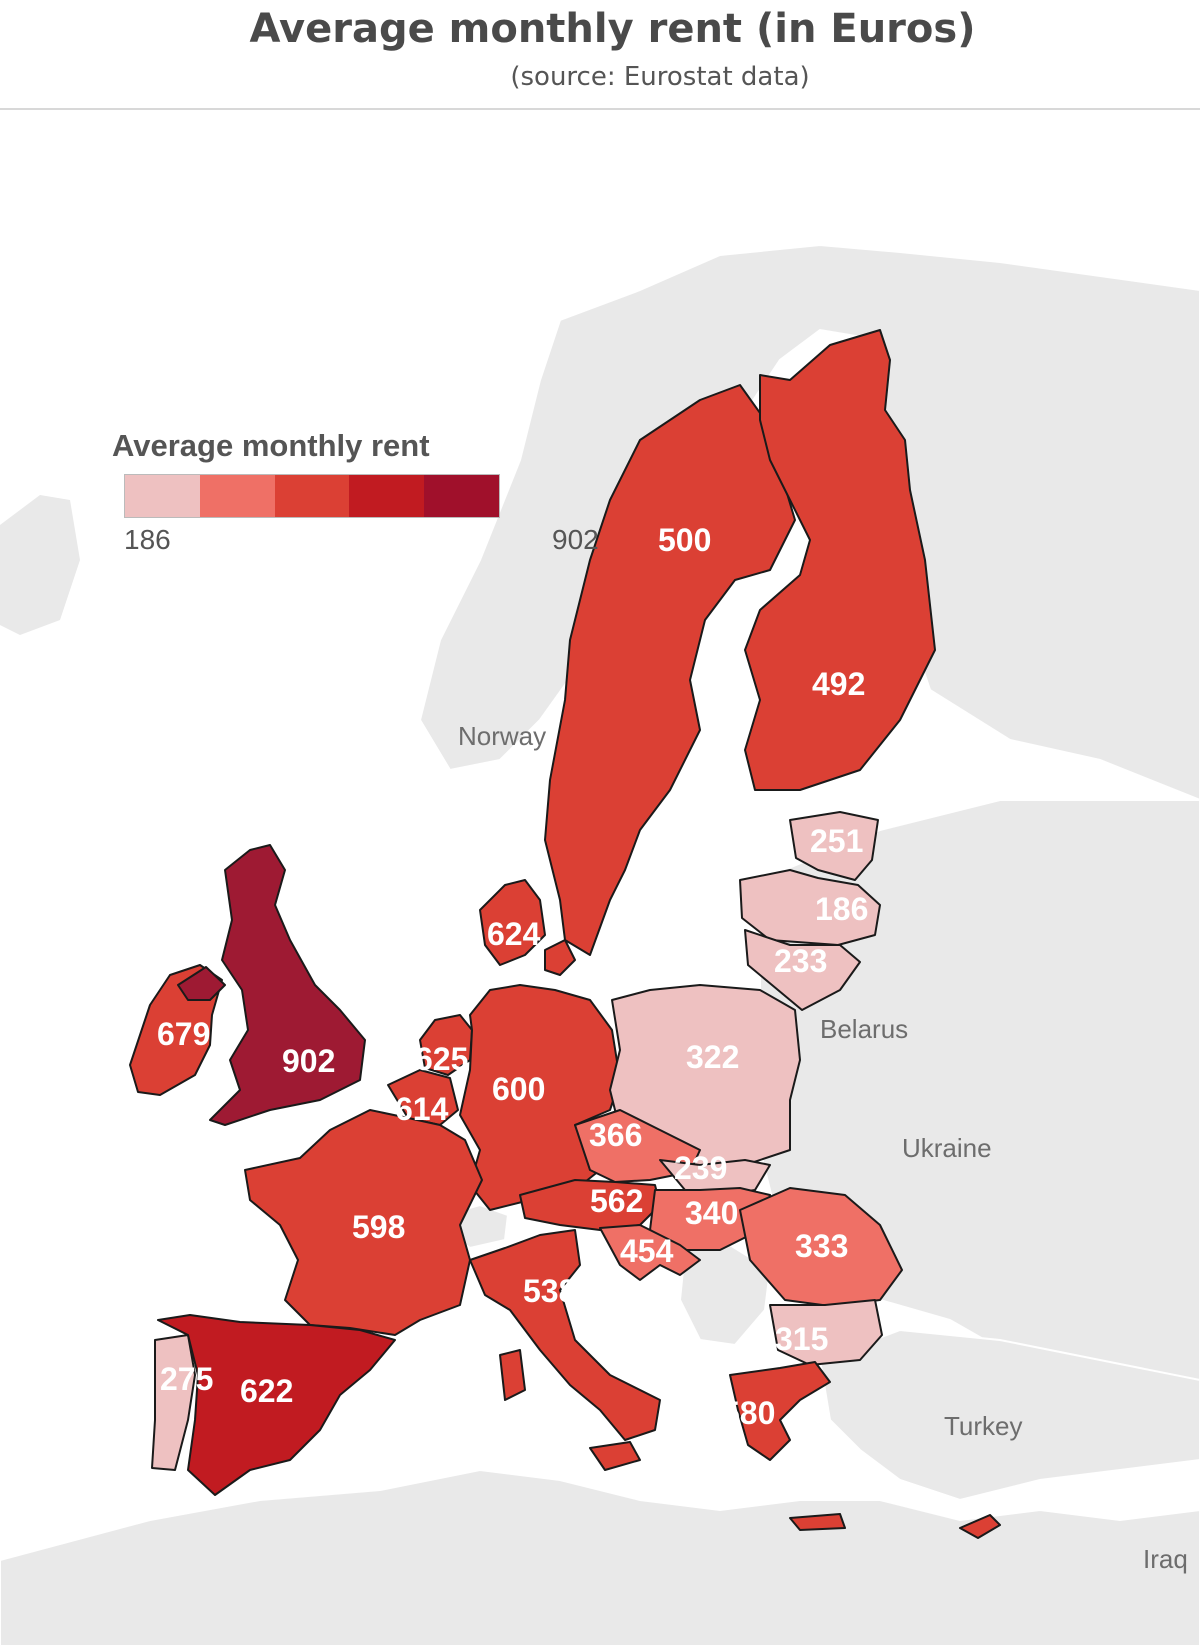  I want to click on label-norway: Norway, so click(502, 736).